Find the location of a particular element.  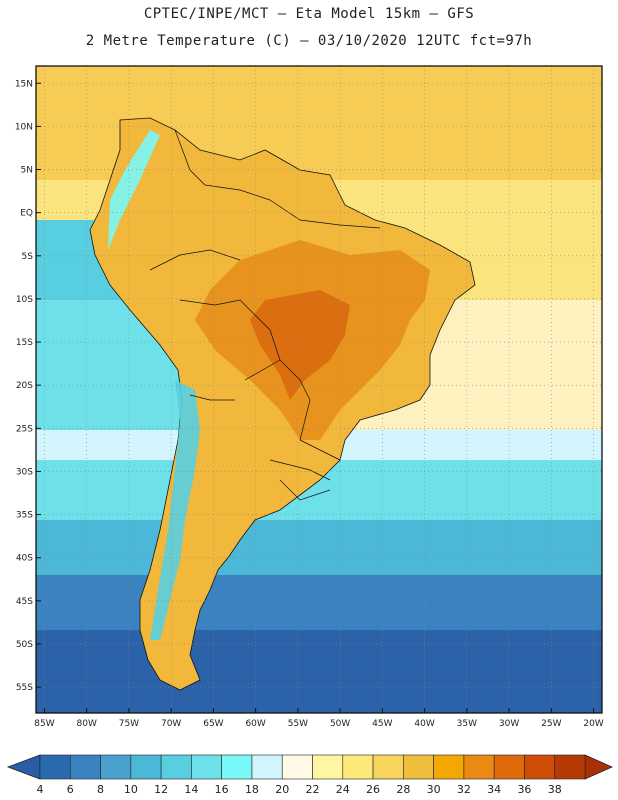

latitude-label: 40S is located at coordinates (24, 559).